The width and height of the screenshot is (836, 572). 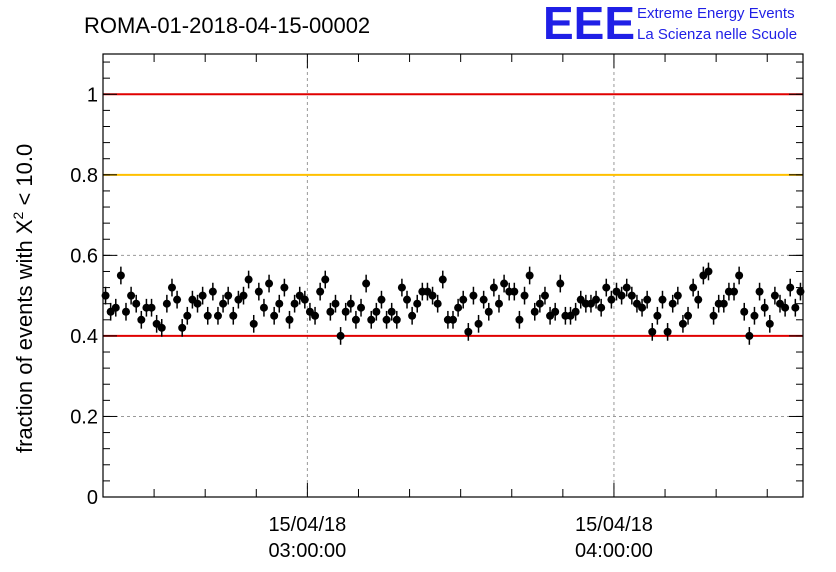 I want to click on y-tick-label: 0.2, so click(x=84, y=417).